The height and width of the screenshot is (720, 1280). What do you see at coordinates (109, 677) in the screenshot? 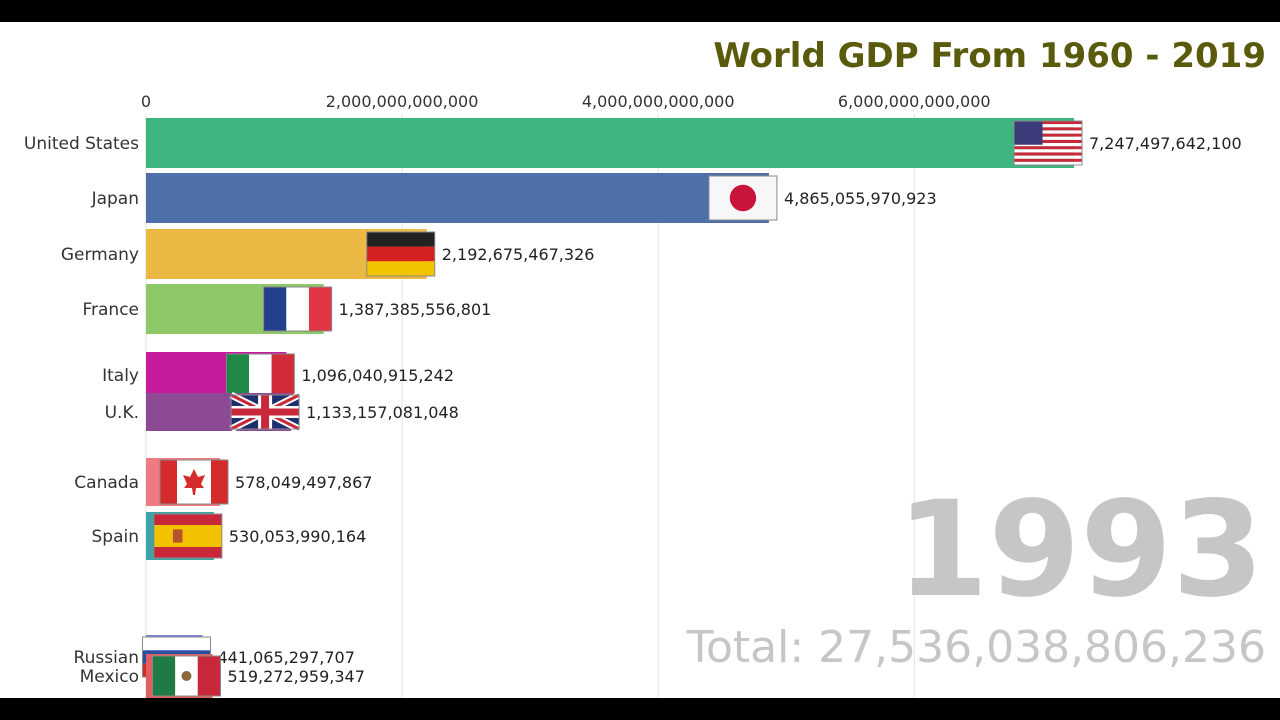
I see `category-label-mexico: Mexico` at bounding box center [109, 677].